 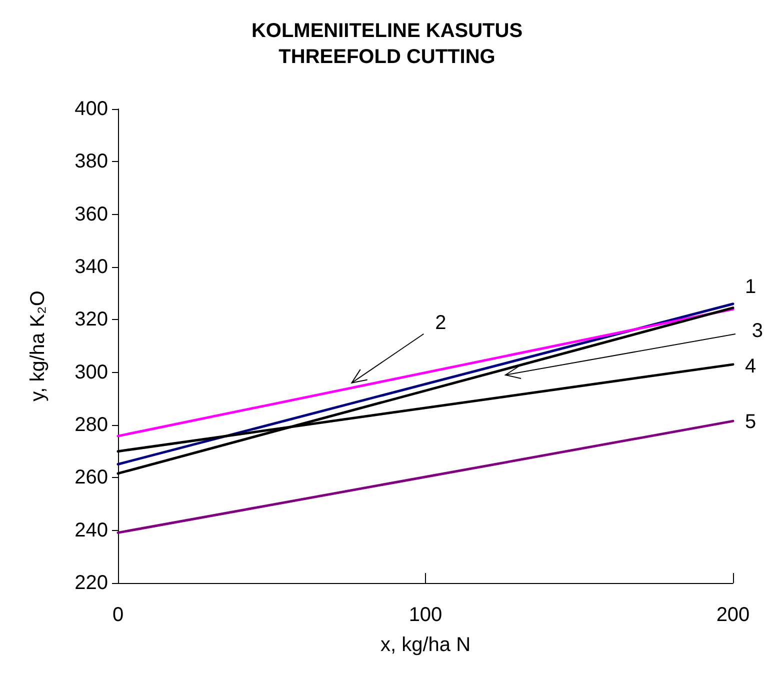 I want to click on y-tick-label: 380, so click(x=91, y=161).